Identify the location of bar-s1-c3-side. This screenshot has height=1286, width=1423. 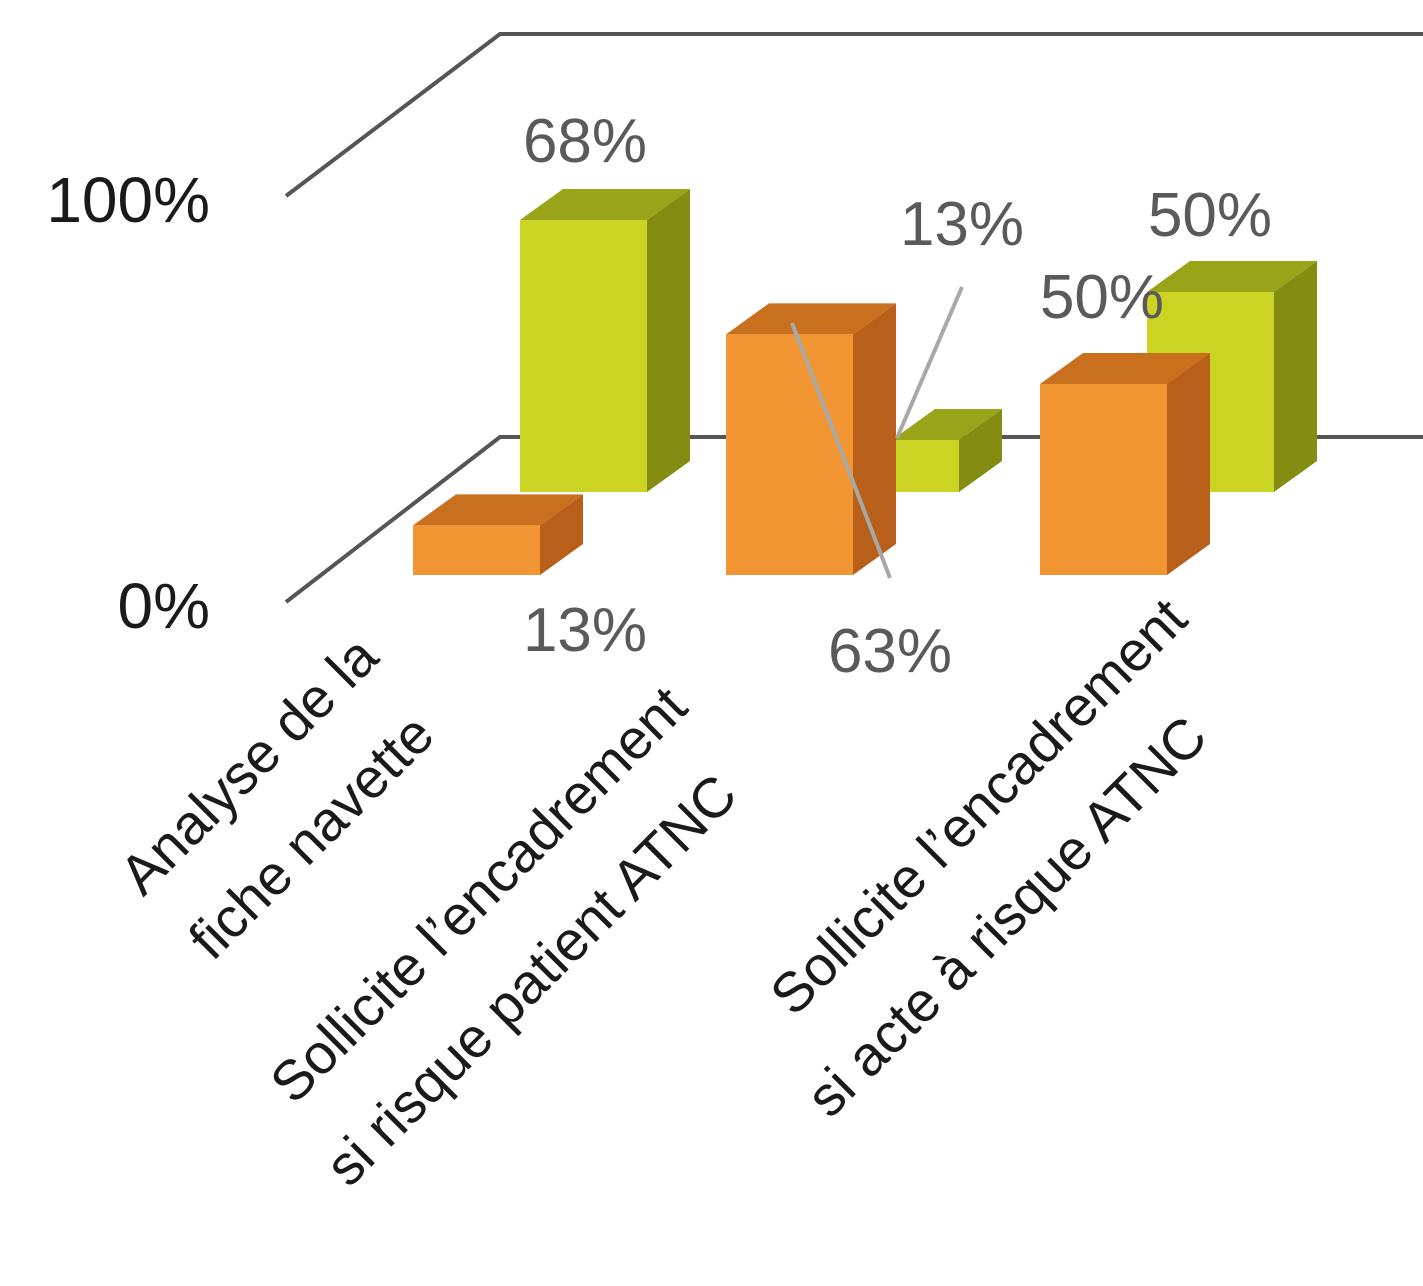
(1188, 464).